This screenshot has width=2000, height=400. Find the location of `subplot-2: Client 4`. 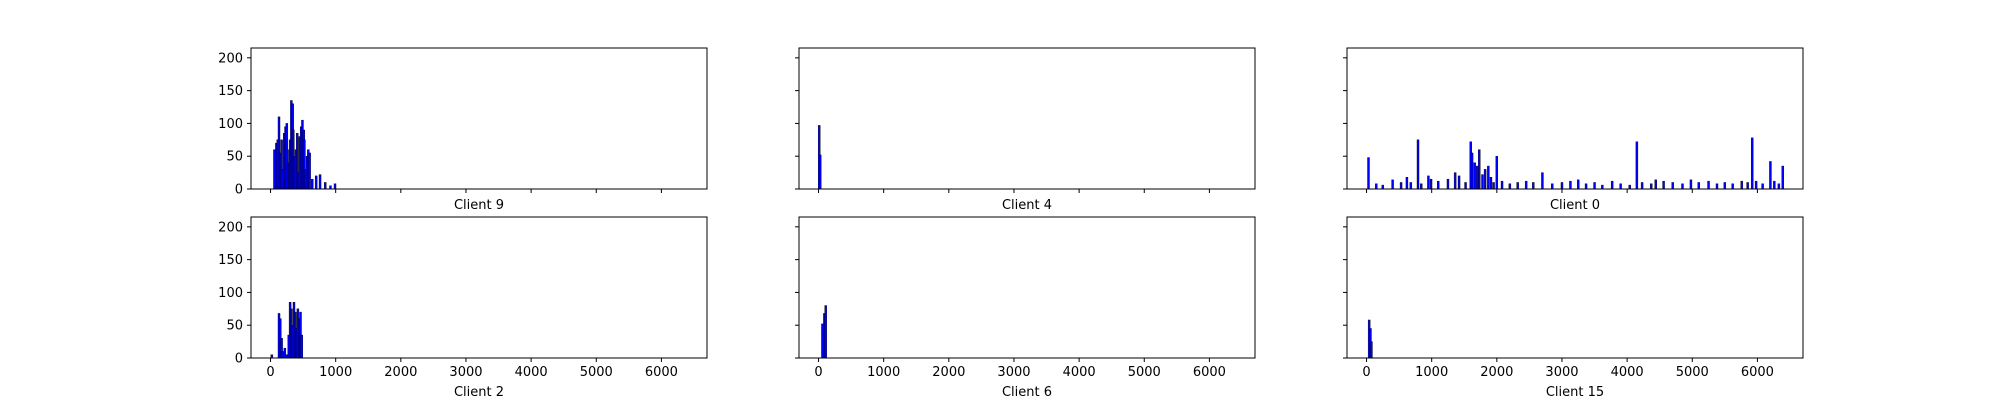

subplot-2: Client 4 is located at coordinates (1025, 130).